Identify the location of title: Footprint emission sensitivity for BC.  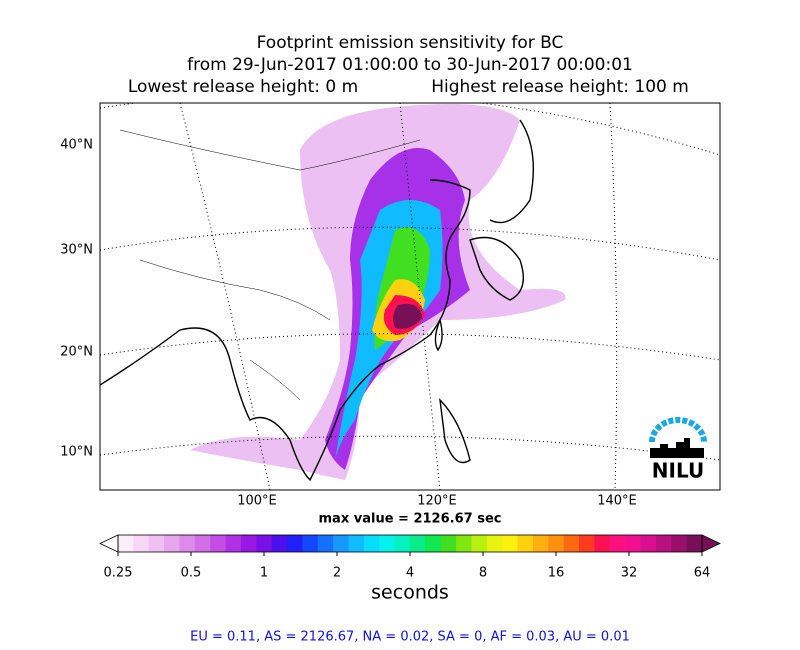
(410, 43).